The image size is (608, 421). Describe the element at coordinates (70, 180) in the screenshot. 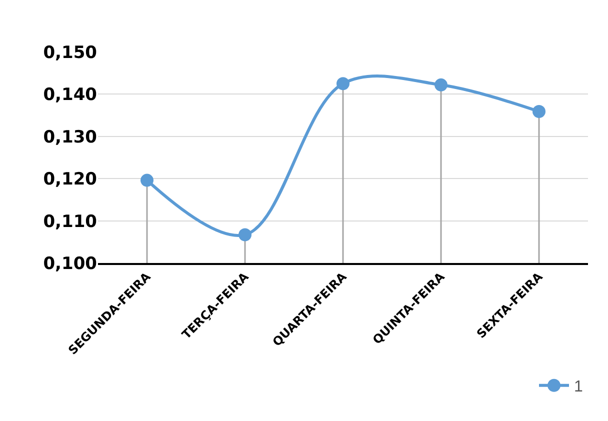

I see `y-tick-label: 0,120` at that location.